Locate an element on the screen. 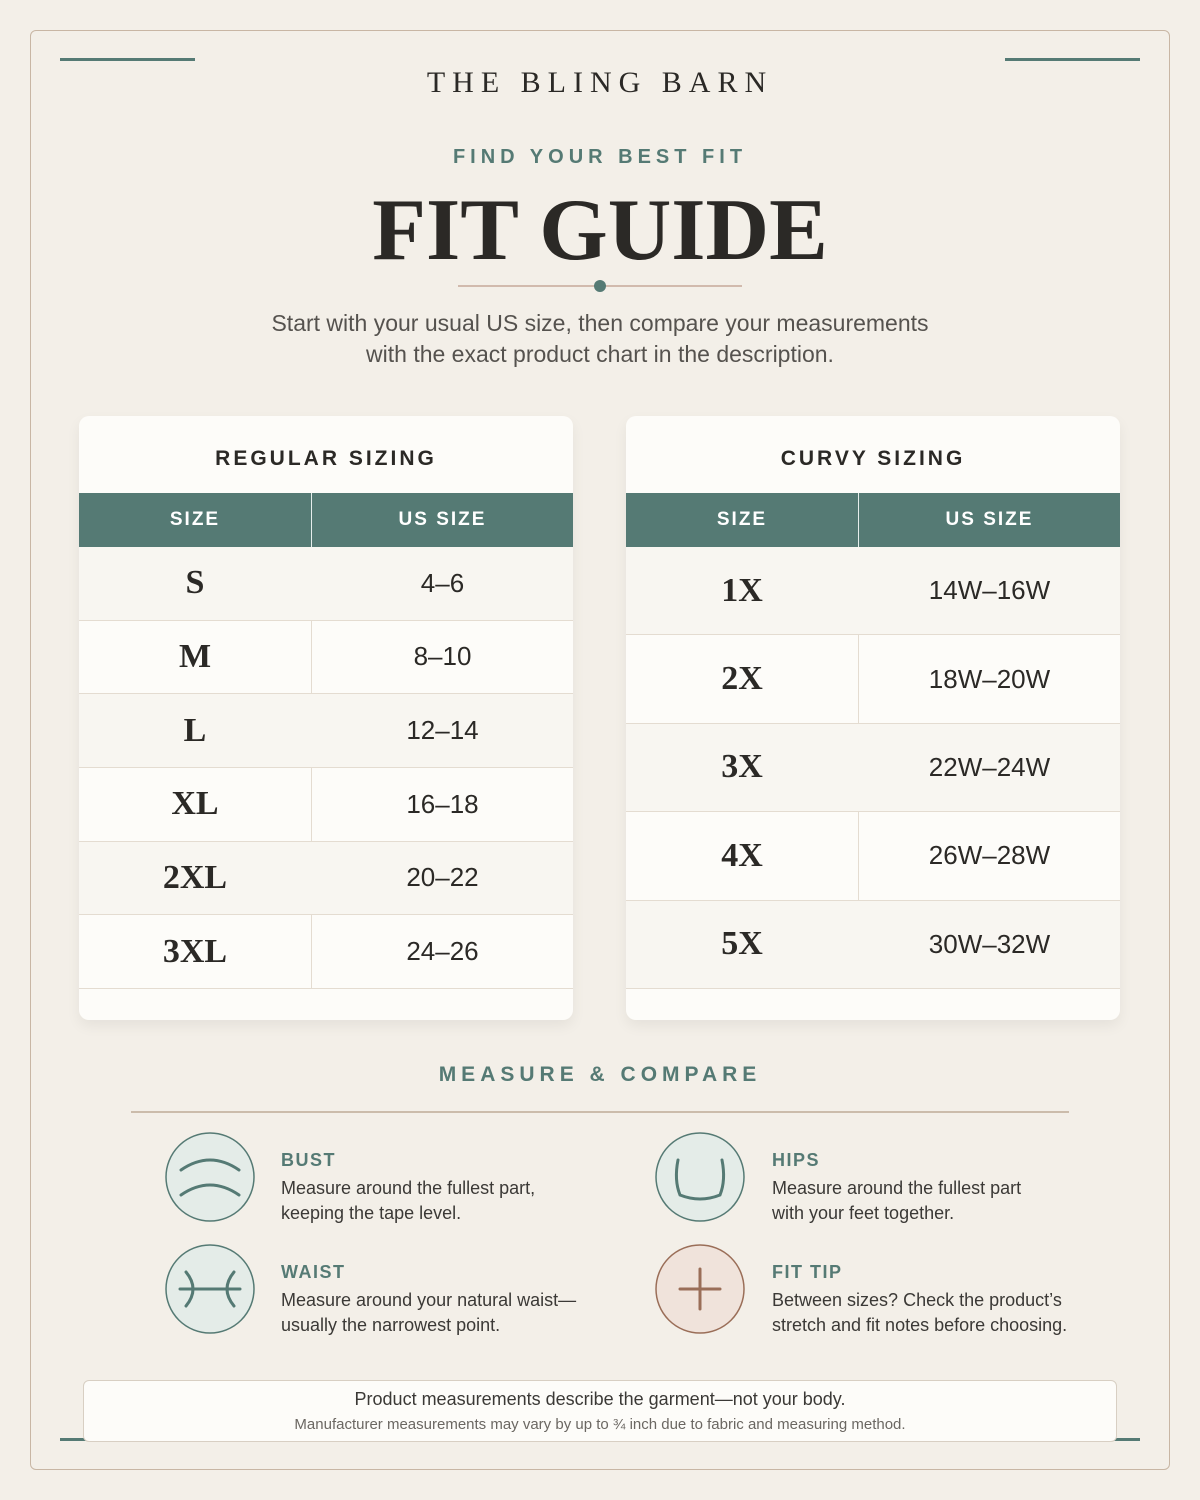 The width and height of the screenshot is (1200, 1500). size-cell: L is located at coordinates (195, 730).